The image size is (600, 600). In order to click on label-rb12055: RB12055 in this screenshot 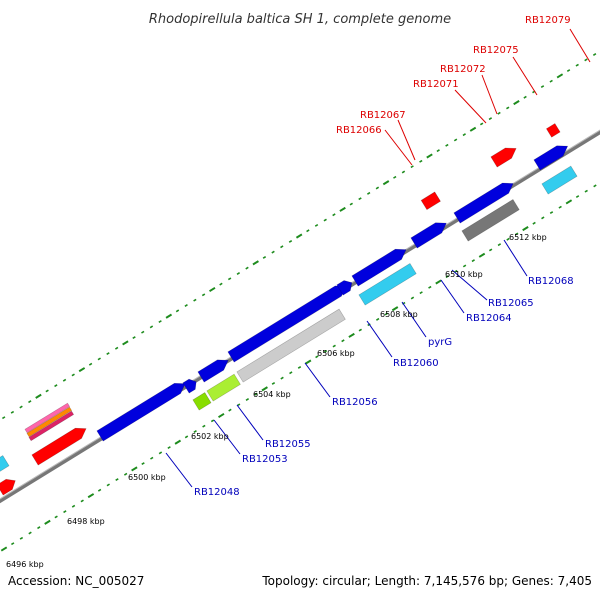, I will do `click(288, 444)`.